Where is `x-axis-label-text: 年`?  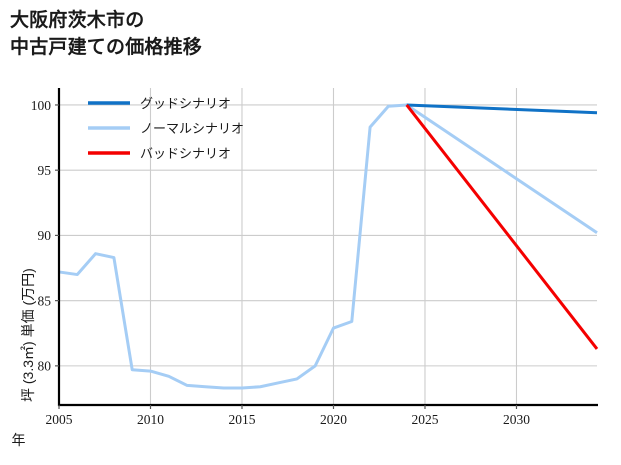
x-axis-label-text: 年 is located at coordinates (18, 440).